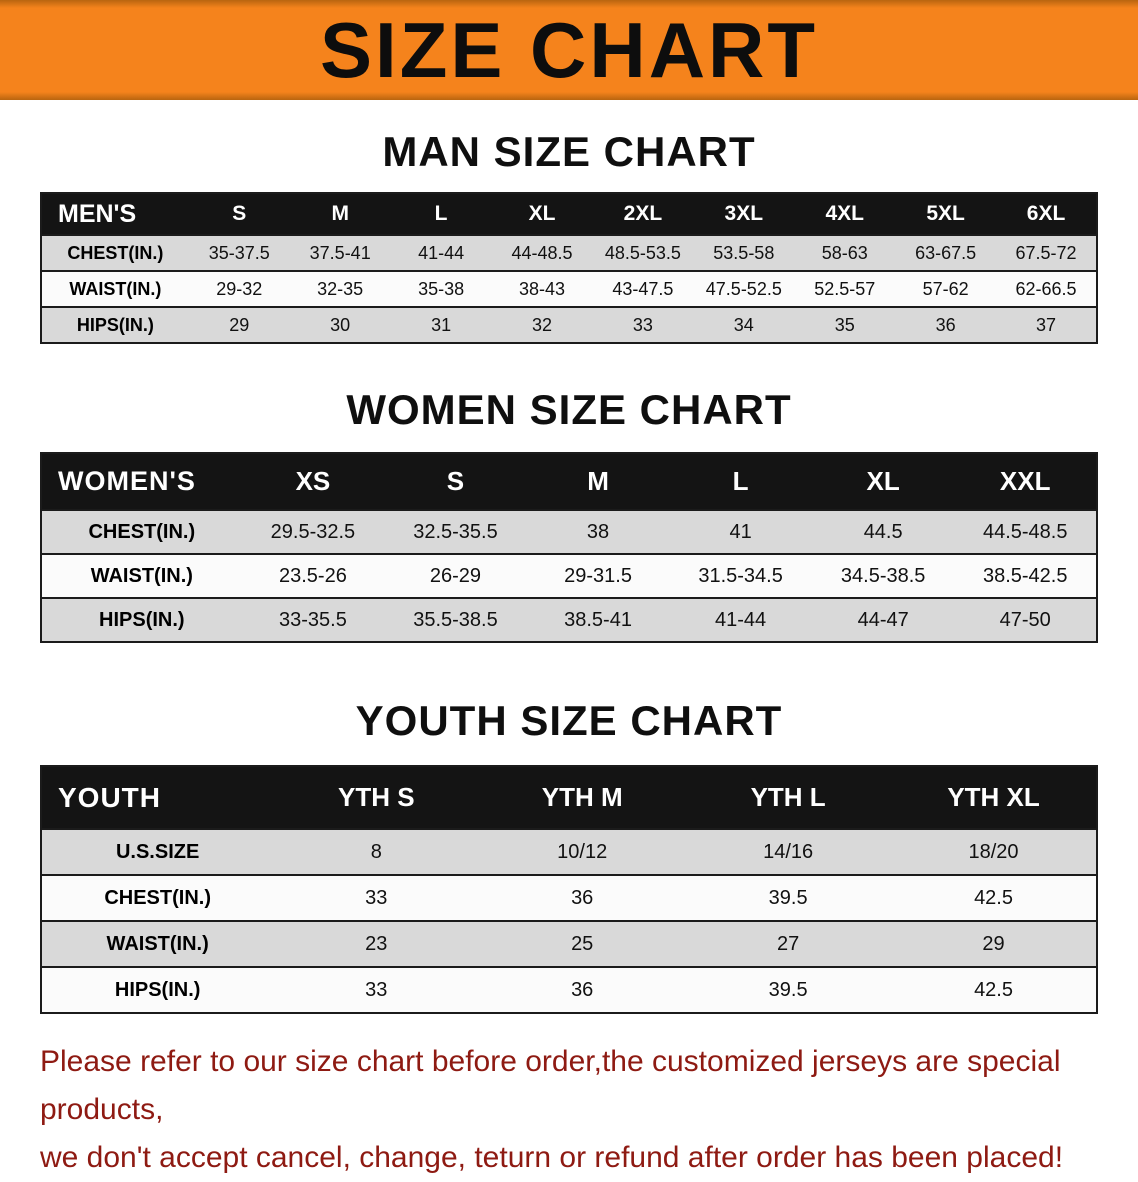 The width and height of the screenshot is (1138, 1182). Describe the element at coordinates (744, 252) in the screenshot. I see `size-cell: 53.5-58` at that location.